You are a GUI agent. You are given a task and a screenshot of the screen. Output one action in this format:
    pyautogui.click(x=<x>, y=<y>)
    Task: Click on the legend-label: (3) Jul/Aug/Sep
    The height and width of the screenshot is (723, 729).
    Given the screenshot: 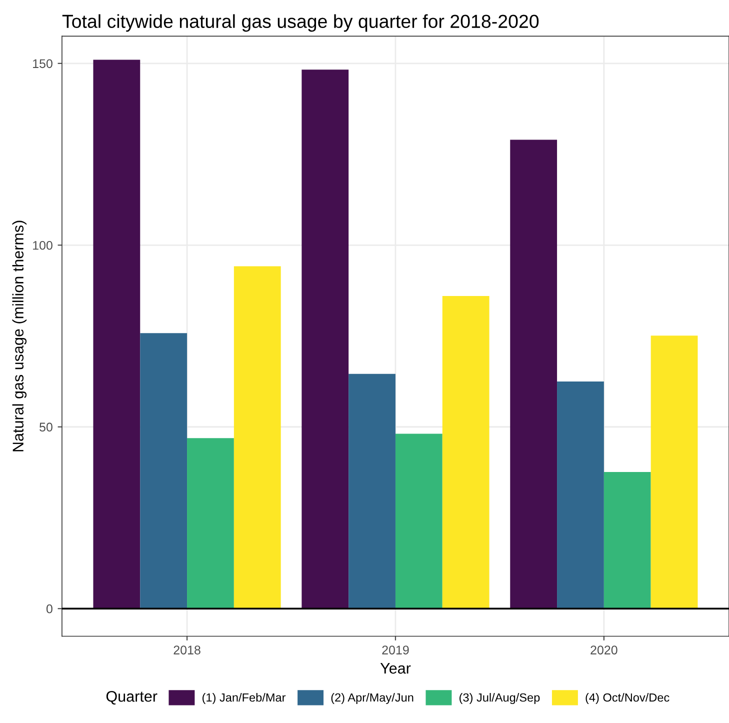 What is the action you would take?
    pyautogui.click(x=500, y=698)
    